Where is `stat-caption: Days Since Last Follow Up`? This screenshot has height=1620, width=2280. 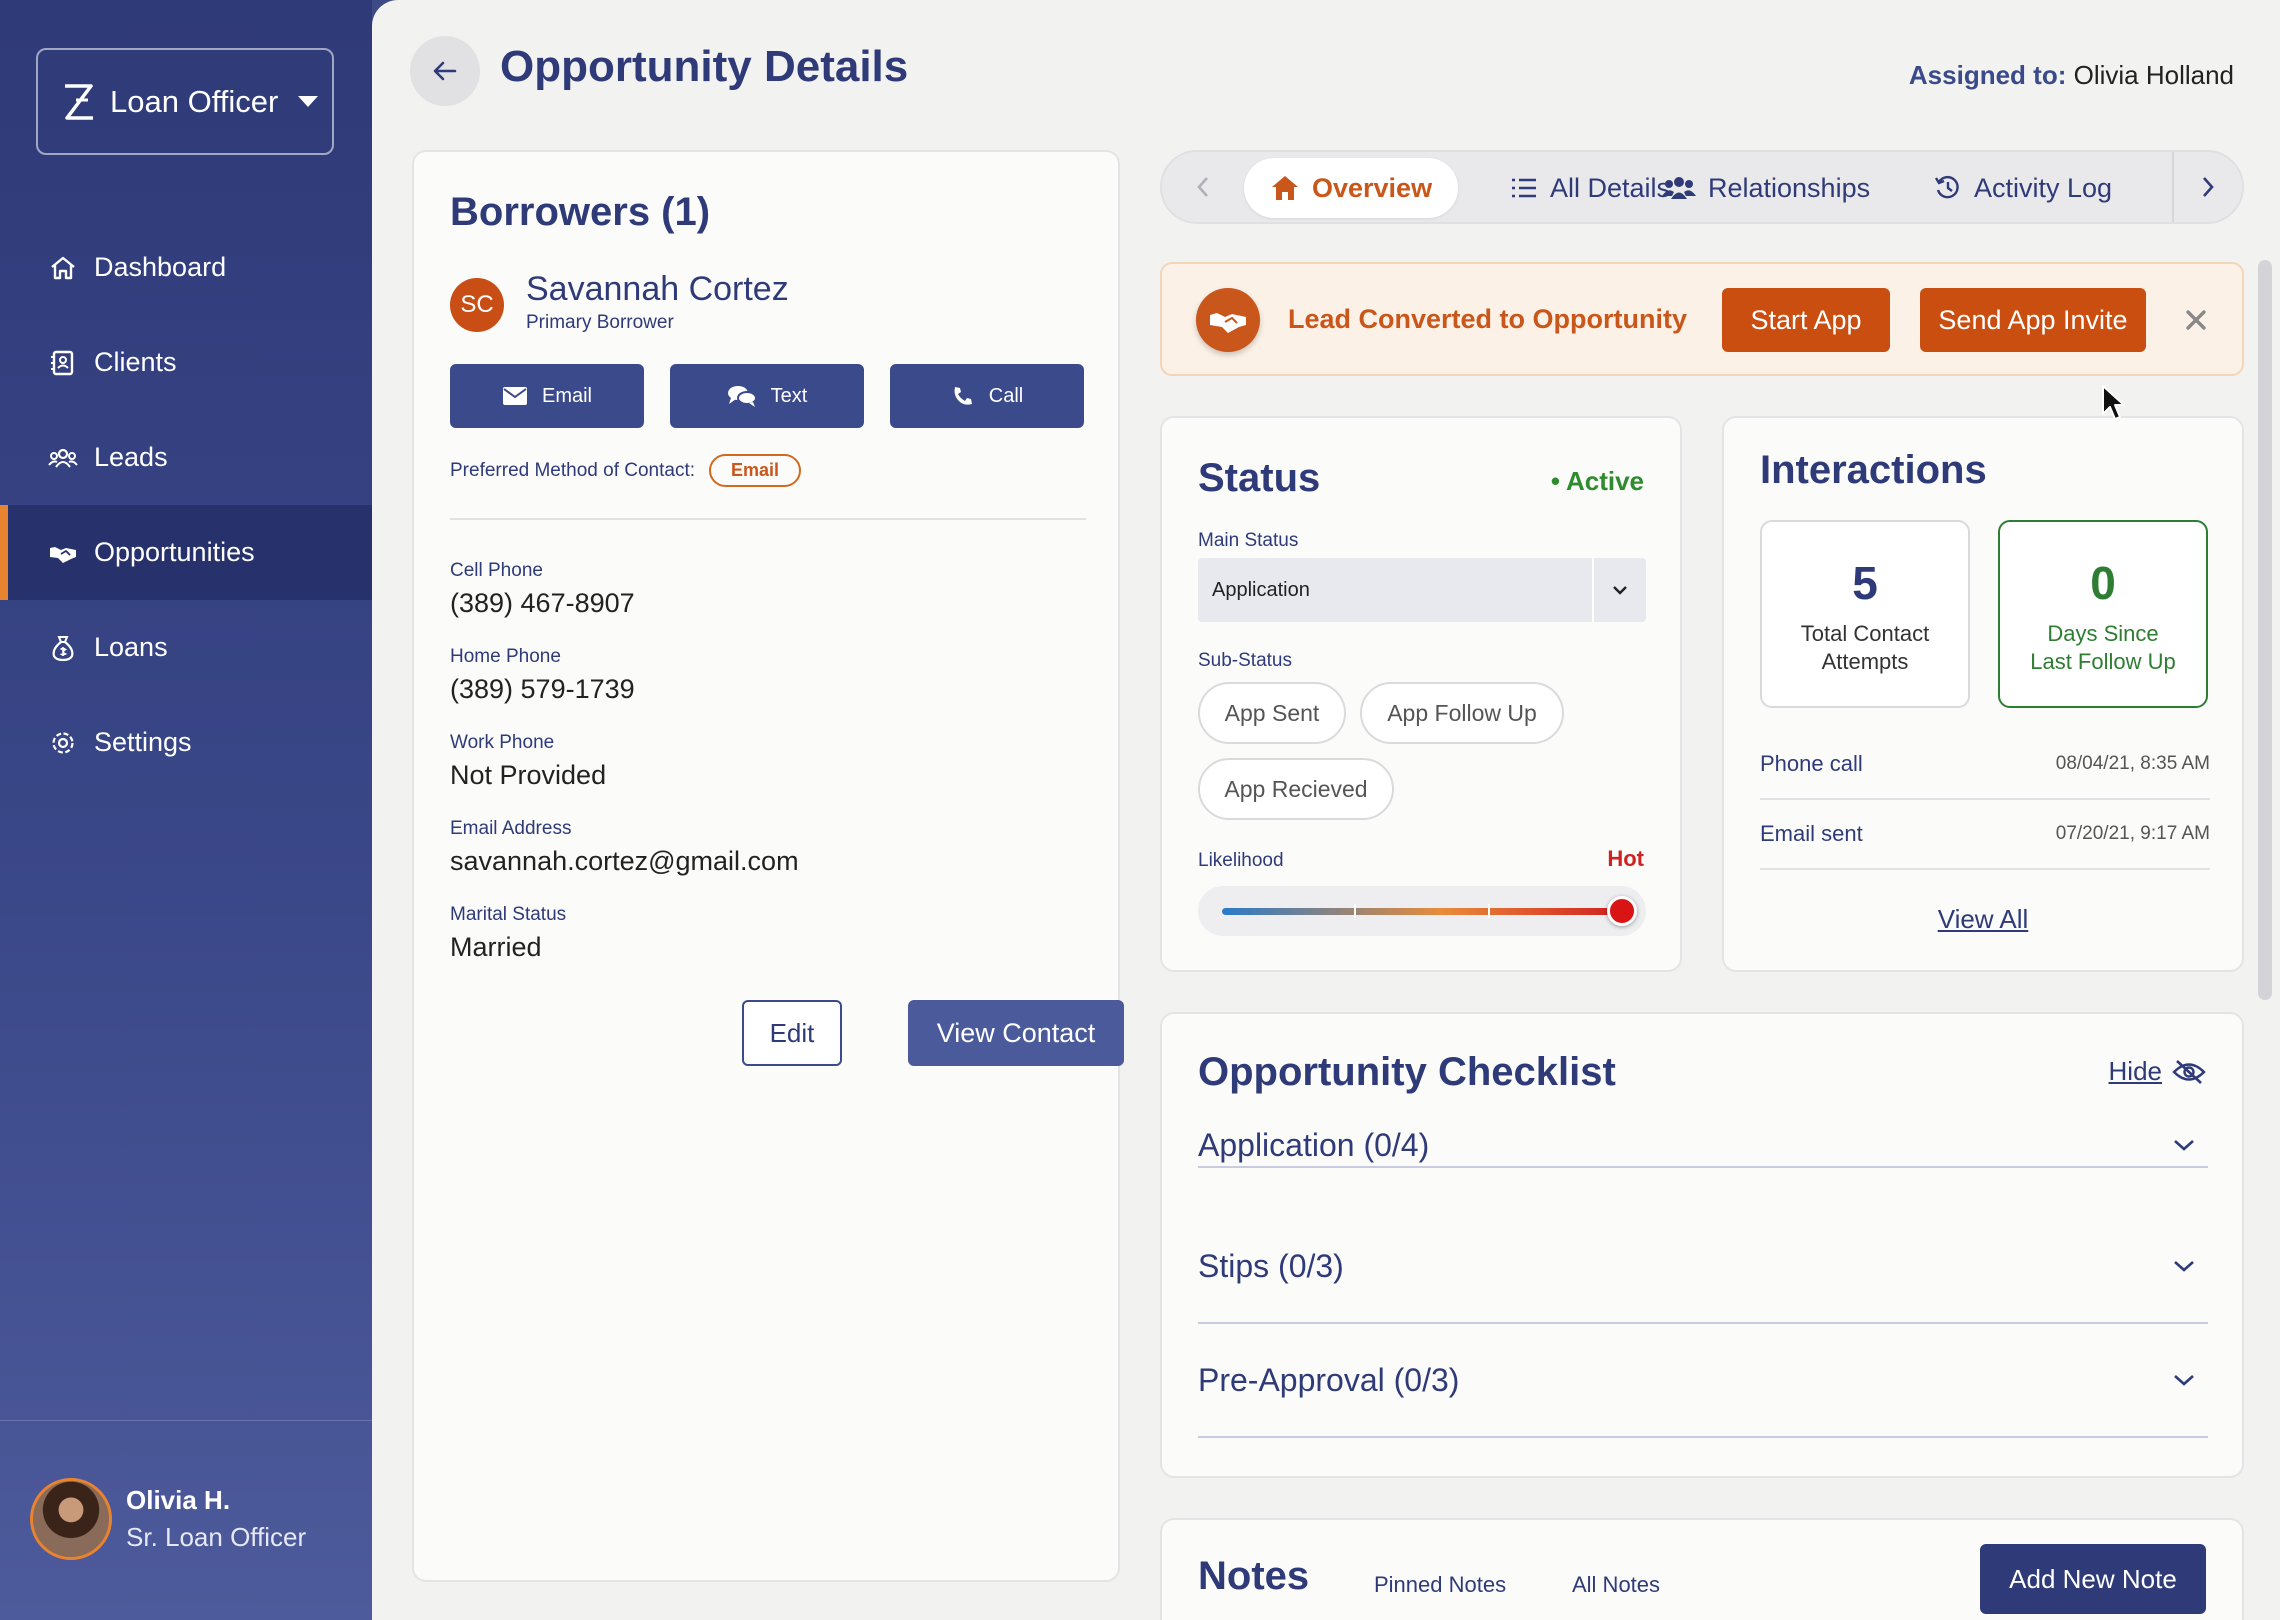 stat-caption: Days Since Last Follow Up is located at coordinates (2103, 648).